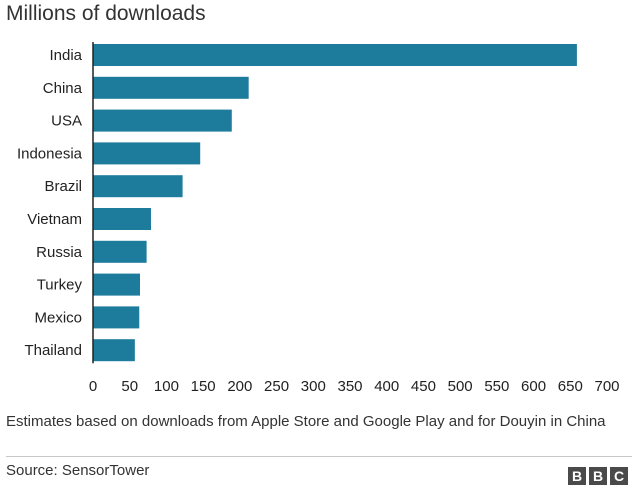 The image size is (640, 497). Describe the element at coordinates (276, 386) in the screenshot. I see `x-tick-label-250: 250` at that location.